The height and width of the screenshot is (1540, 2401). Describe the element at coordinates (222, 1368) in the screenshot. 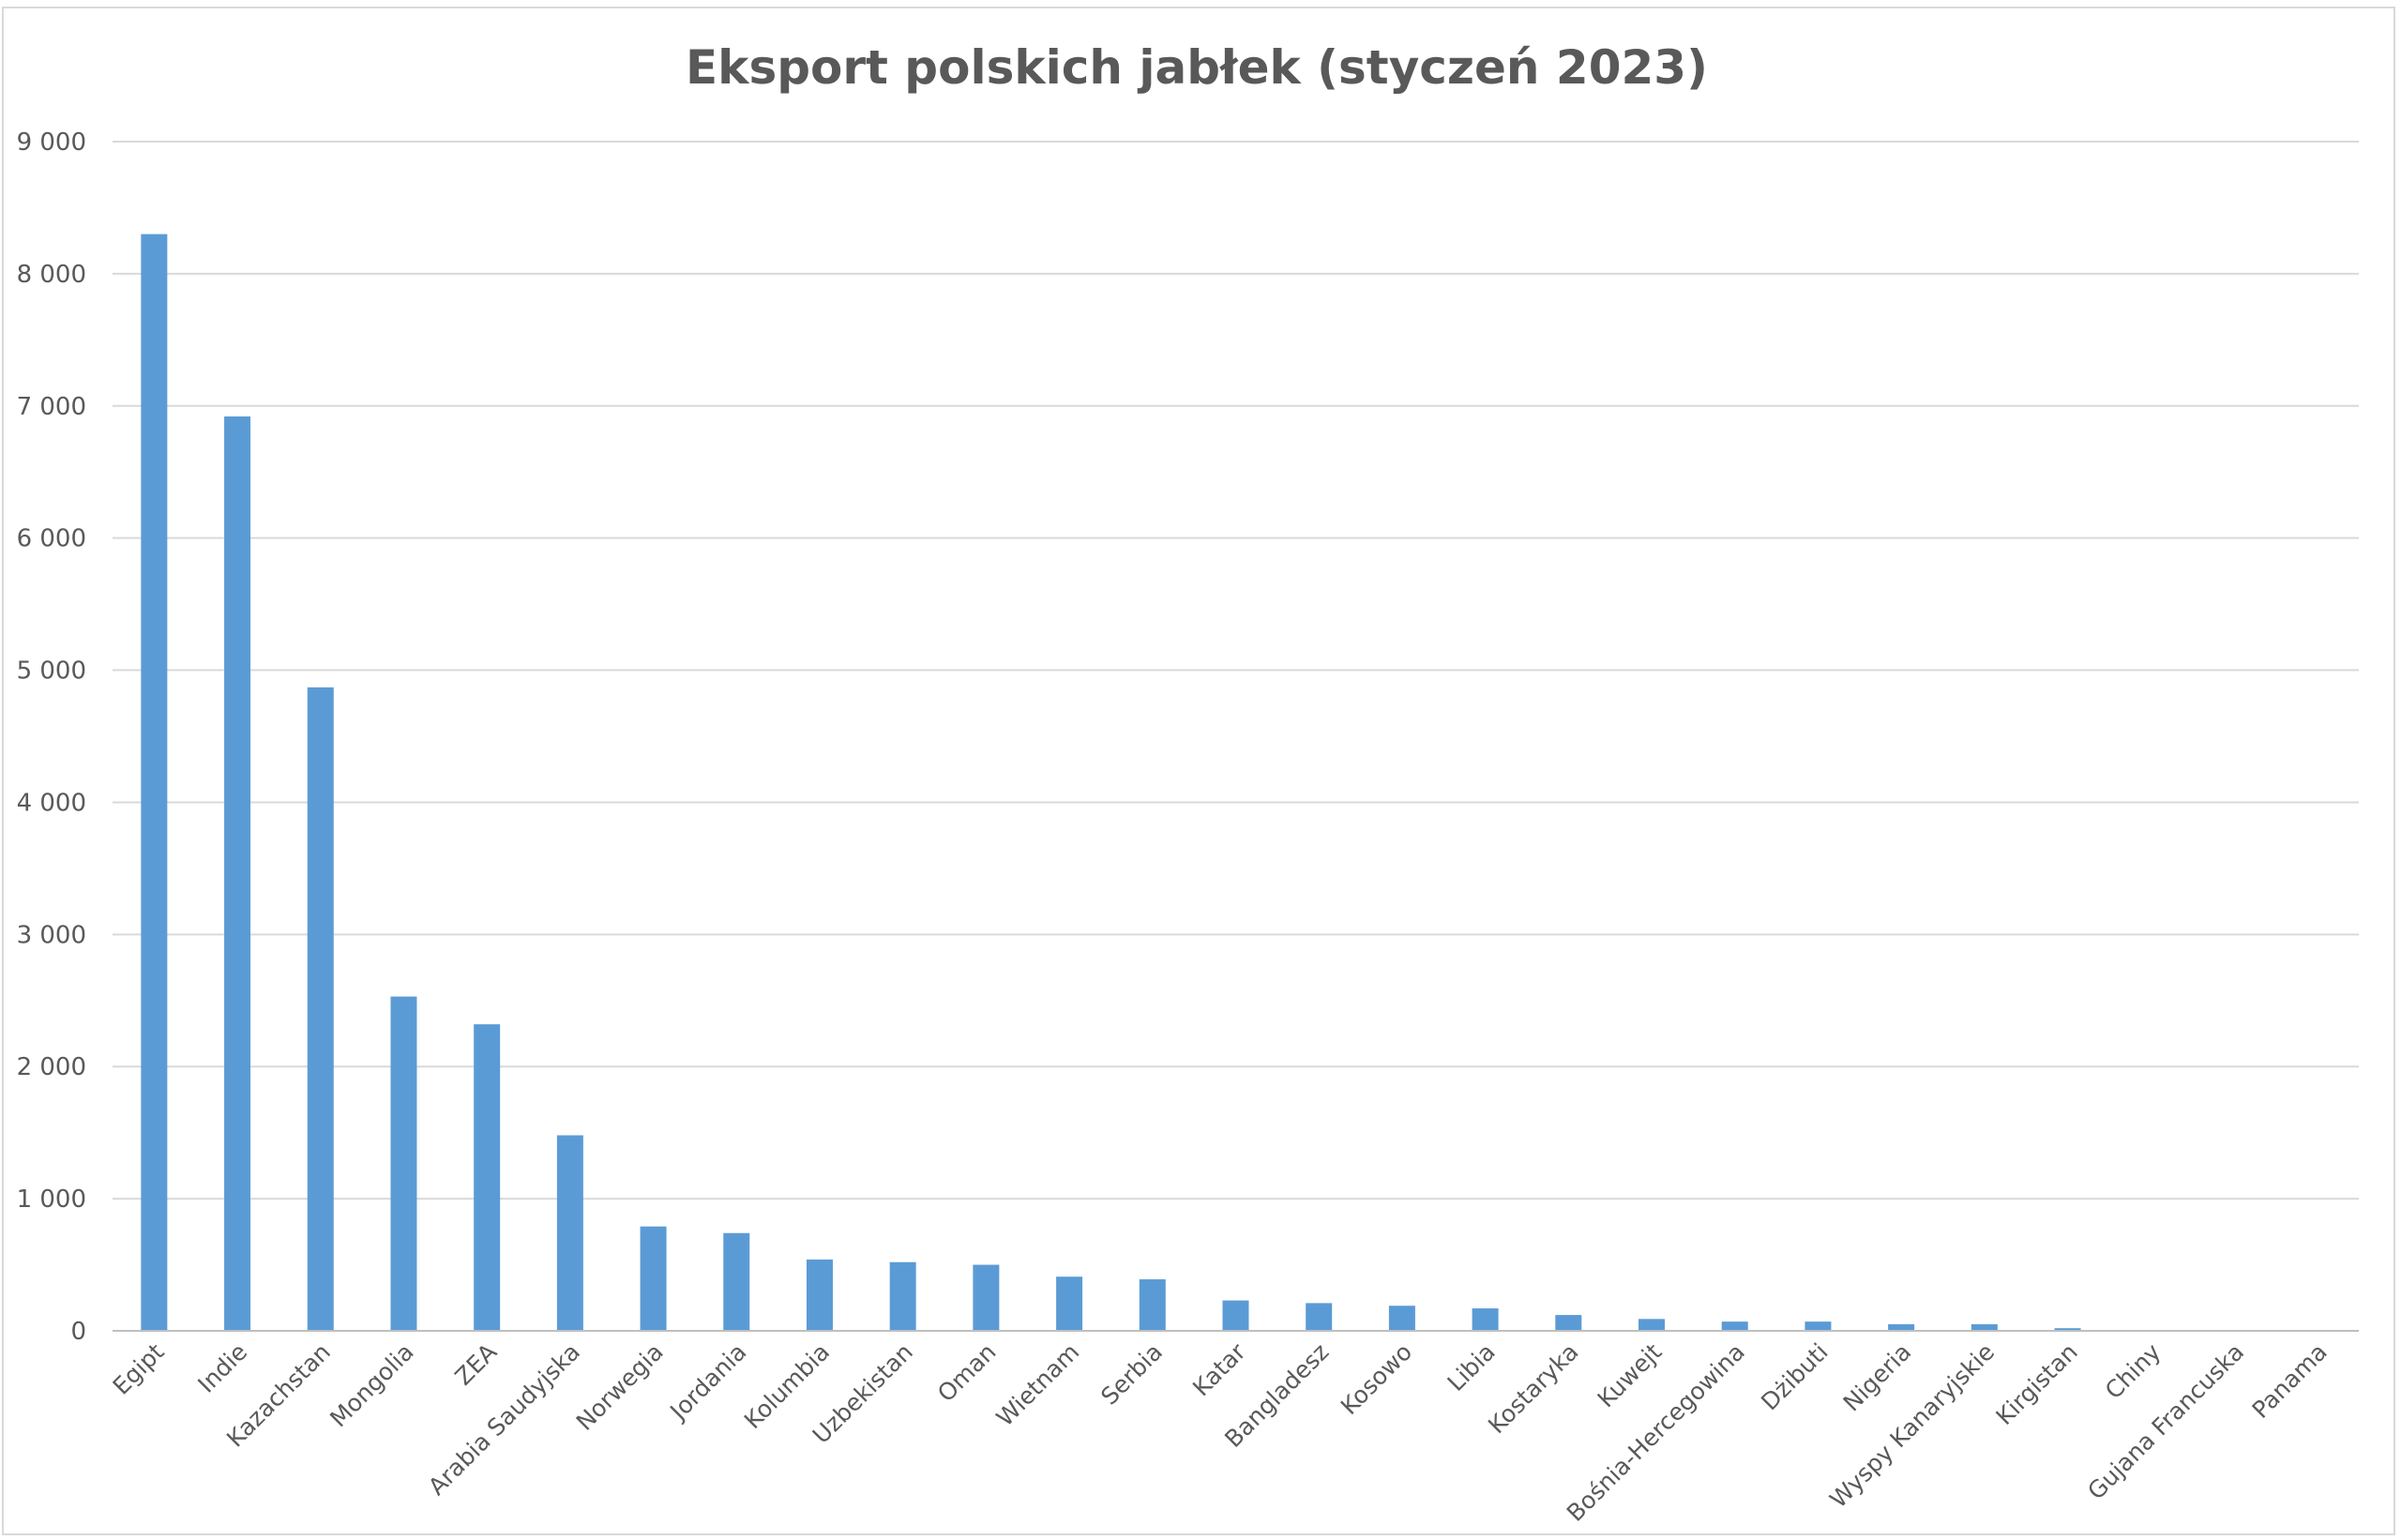

I see `x-tick-label: Indie` at that location.